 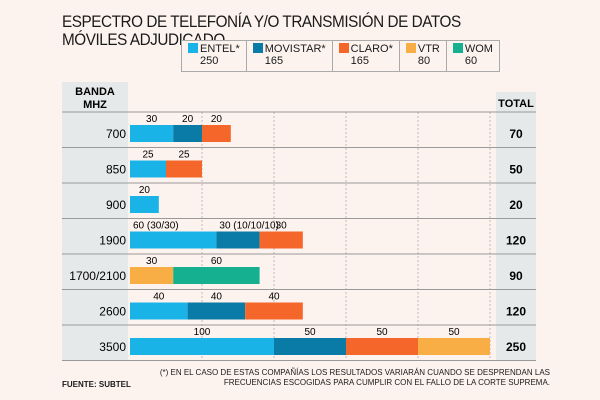 What do you see at coordinates (371, 49) in the screenshot?
I see `legend-label: CLARO*` at bounding box center [371, 49].